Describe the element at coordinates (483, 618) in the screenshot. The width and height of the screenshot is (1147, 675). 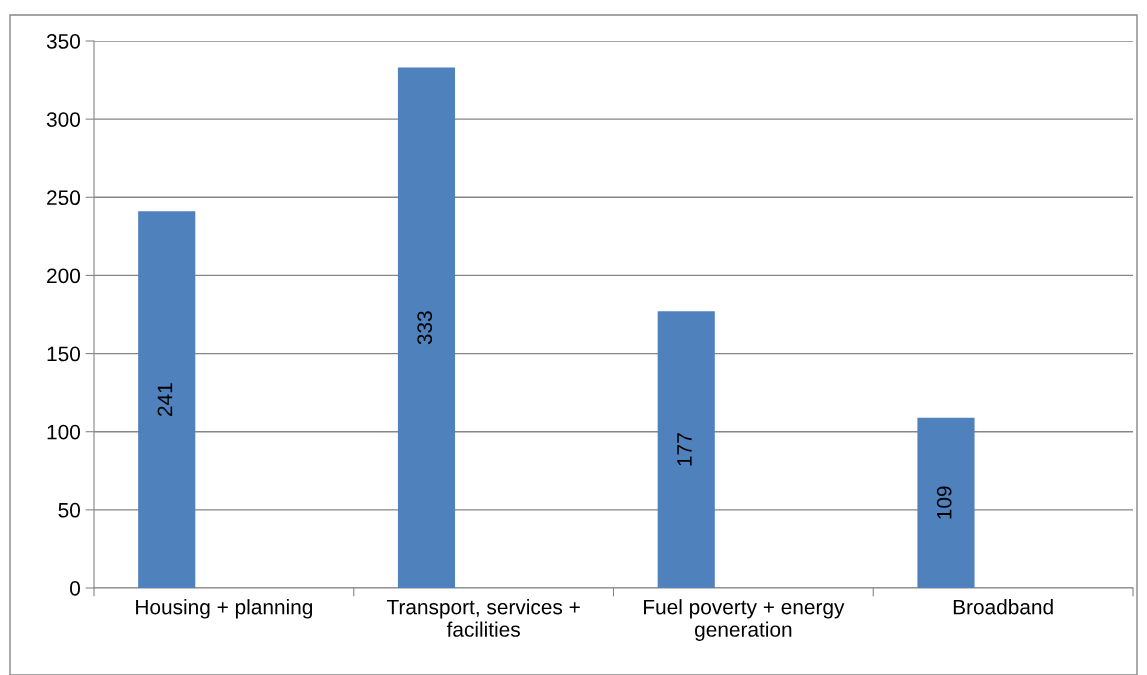
I see `x-tick-label: Transport, services + facilities` at that location.